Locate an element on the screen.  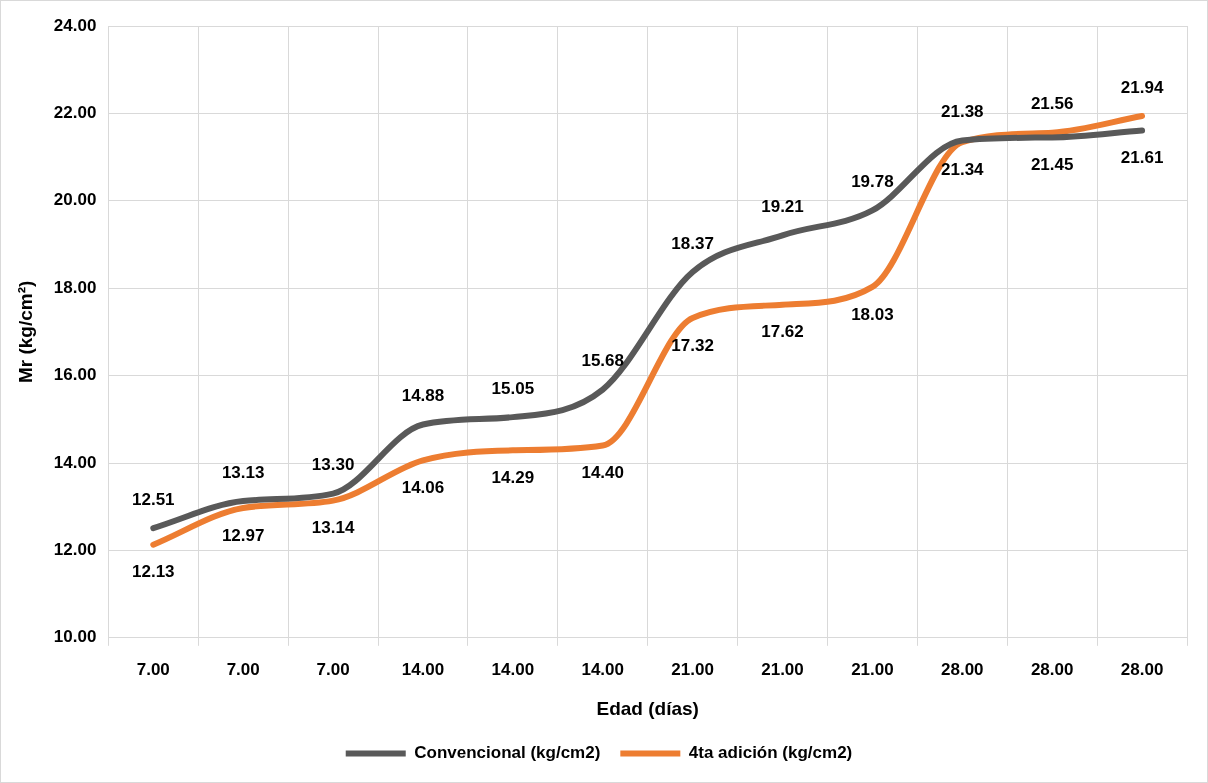
legend-label: 4ta adición (kg/cm2) is located at coordinates (770, 753).